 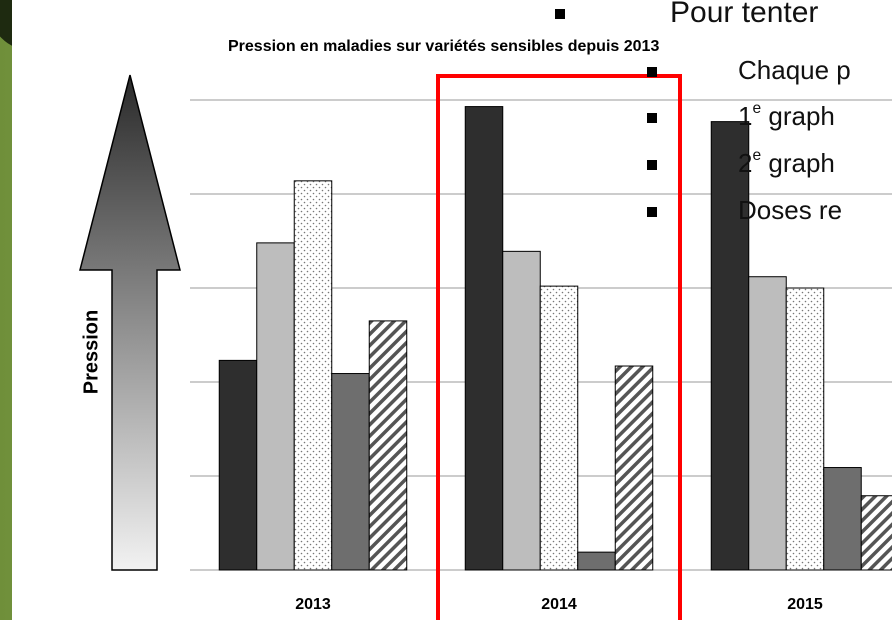 I want to click on bullet-text-part: Chaque p, so click(x=794, y=70).